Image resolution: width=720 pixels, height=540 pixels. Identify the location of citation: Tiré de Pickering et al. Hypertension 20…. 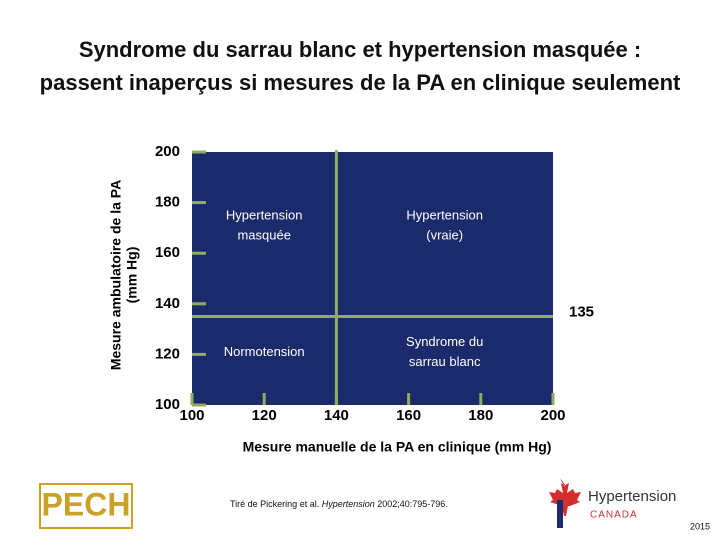
(339, 504).